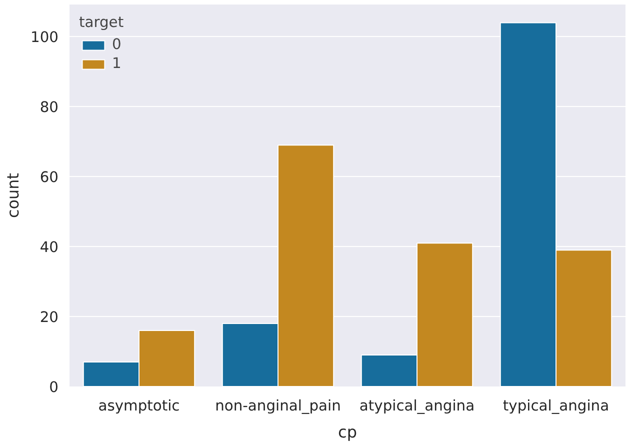 The image size is (627, 444). I want to click on x-tick-label: atypical_angina, so click(417, 406).